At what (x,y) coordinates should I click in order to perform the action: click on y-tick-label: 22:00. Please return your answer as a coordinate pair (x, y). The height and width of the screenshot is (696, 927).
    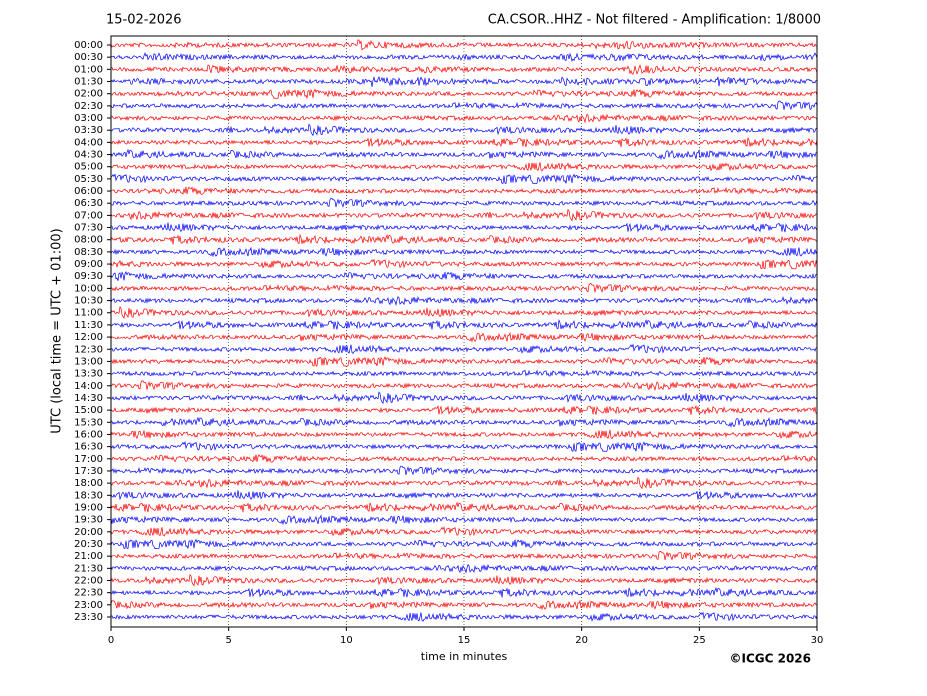
    Looking at the image, I should click on (88, 580).